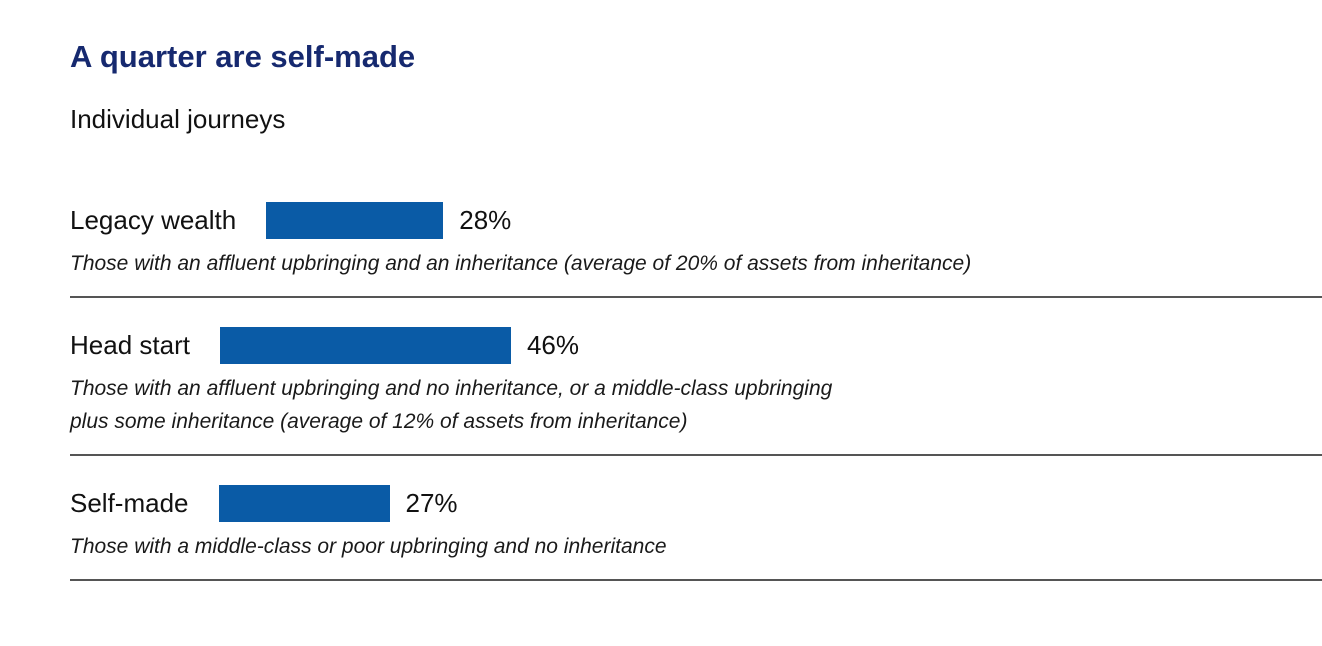 This screenshot has height=646, width=1322. I want to click on bar-line: Legacy wealth 28%, so click(696, 220).